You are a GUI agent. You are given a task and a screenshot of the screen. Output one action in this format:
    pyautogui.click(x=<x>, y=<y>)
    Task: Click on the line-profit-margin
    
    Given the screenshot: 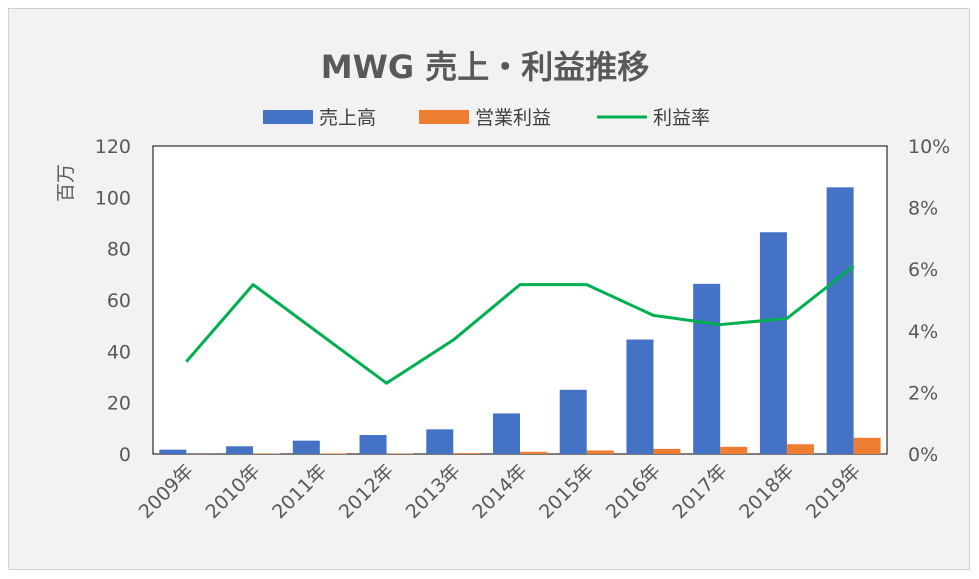 What is the action you would take?
    pyautogui.click(x=520, y=324)
    